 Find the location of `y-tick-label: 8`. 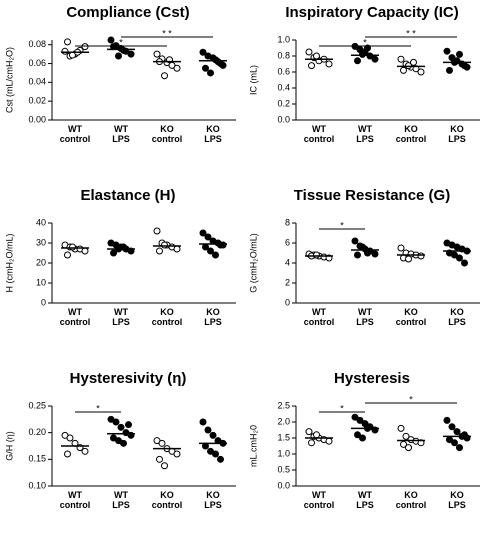

y-tick-label: 8 is located at coordinates (287, 222).